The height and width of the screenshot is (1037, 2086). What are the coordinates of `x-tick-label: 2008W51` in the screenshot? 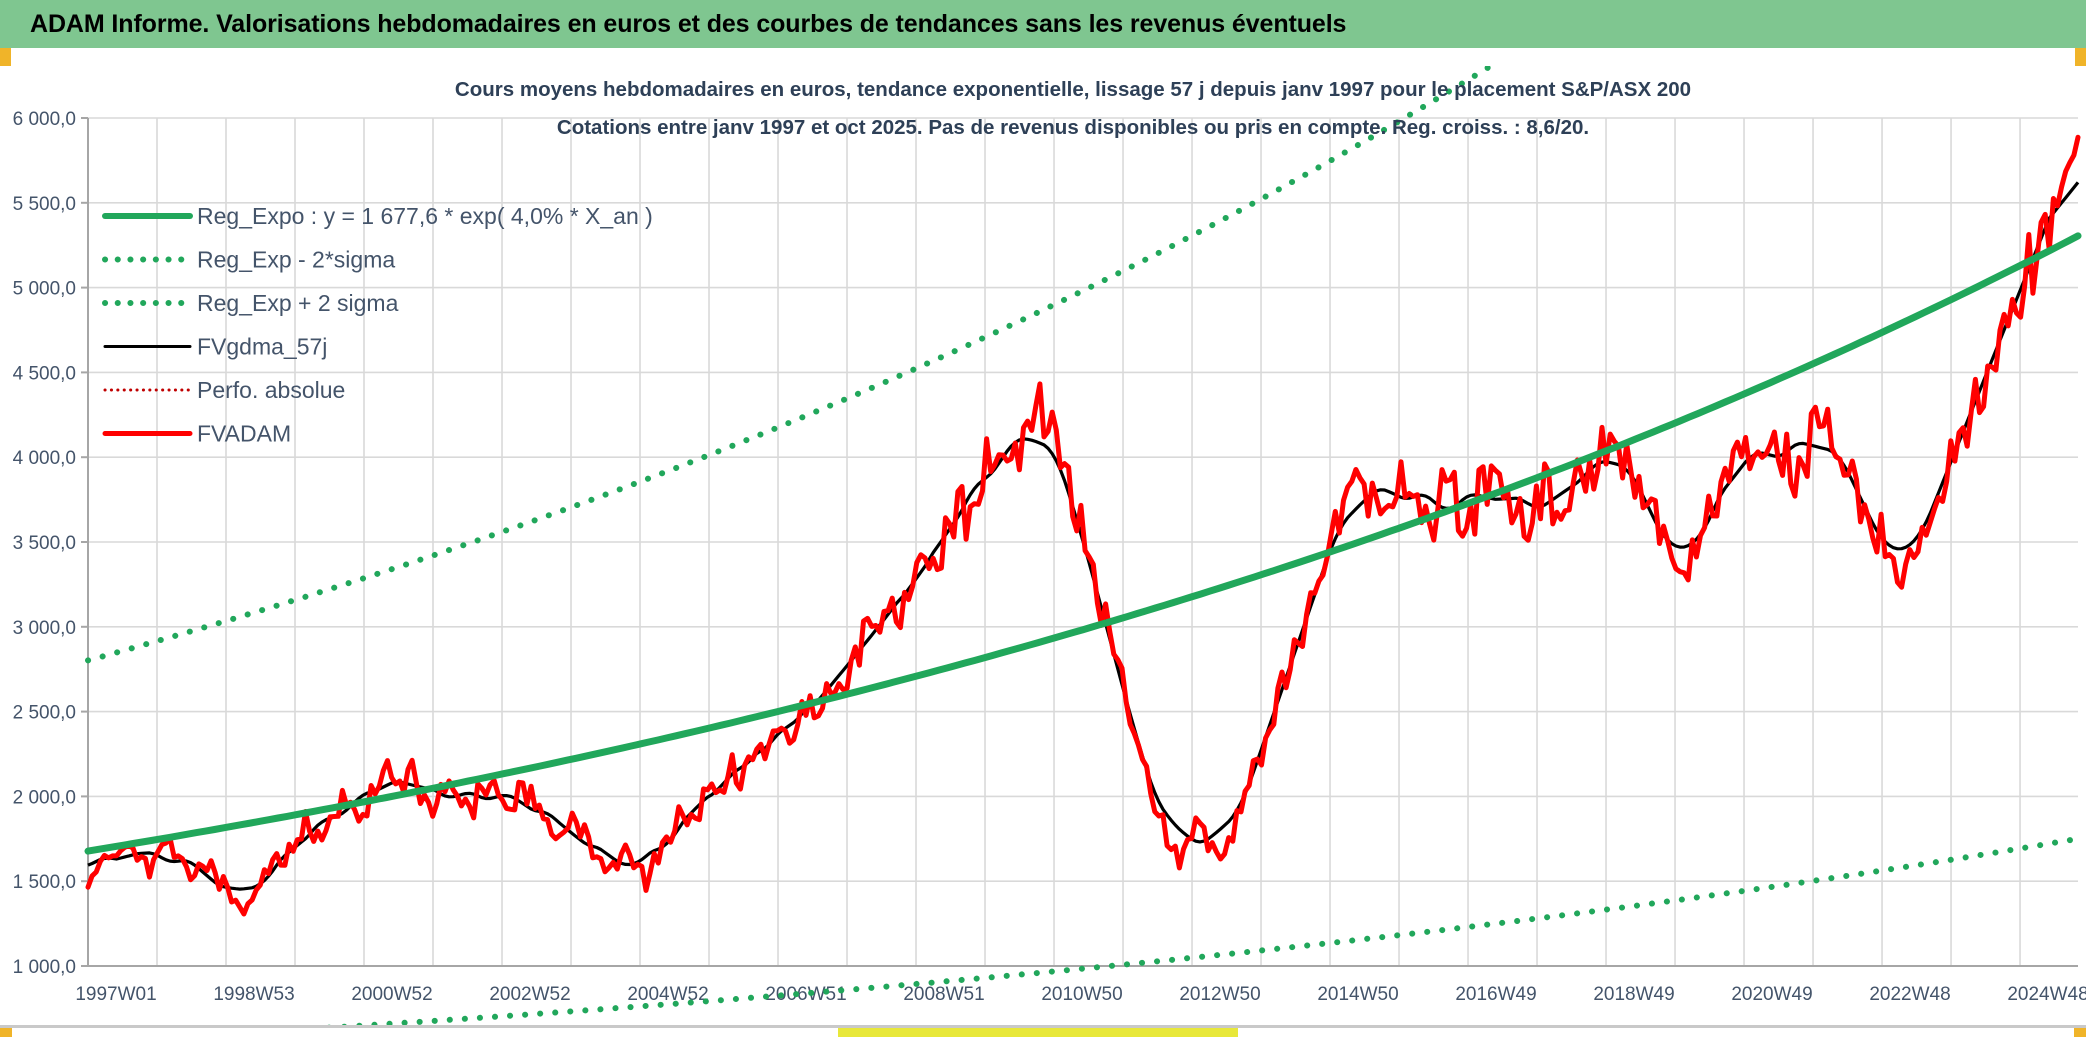 It's located at (943, 994).